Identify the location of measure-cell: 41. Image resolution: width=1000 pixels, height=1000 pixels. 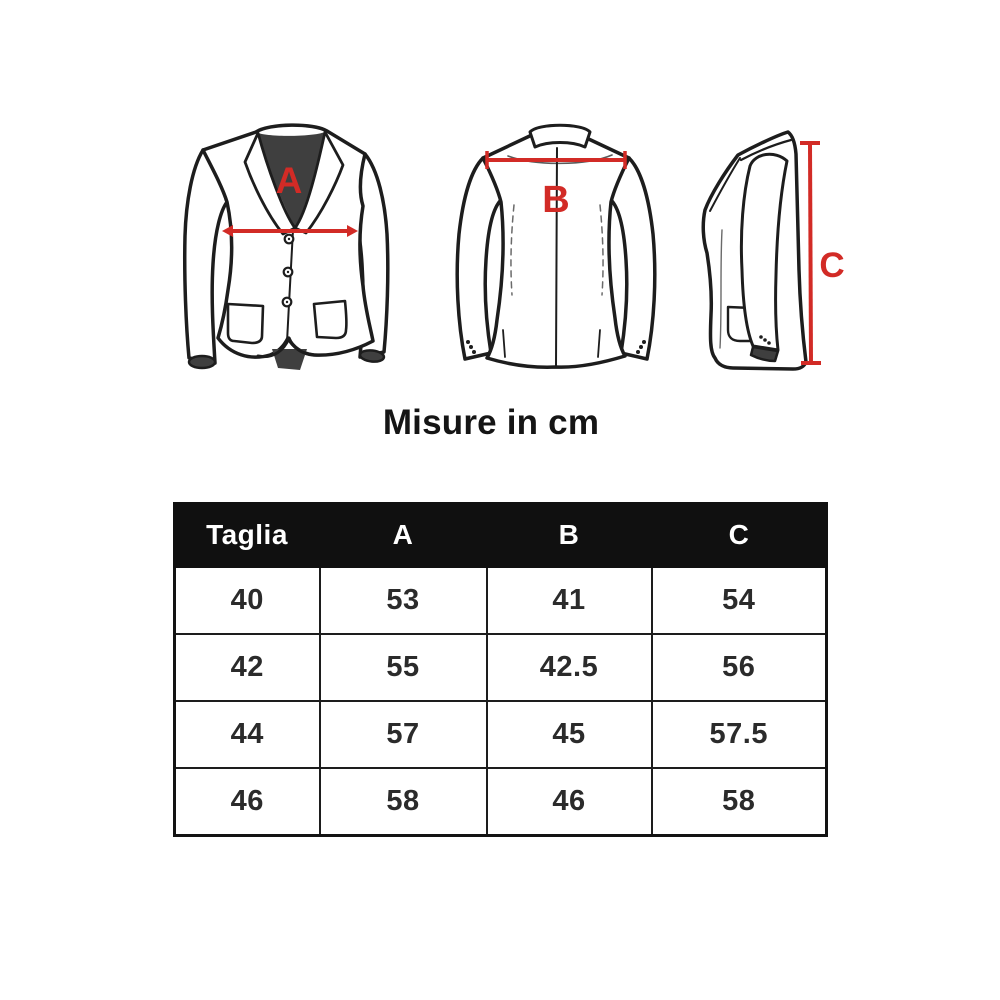
(569, 600).